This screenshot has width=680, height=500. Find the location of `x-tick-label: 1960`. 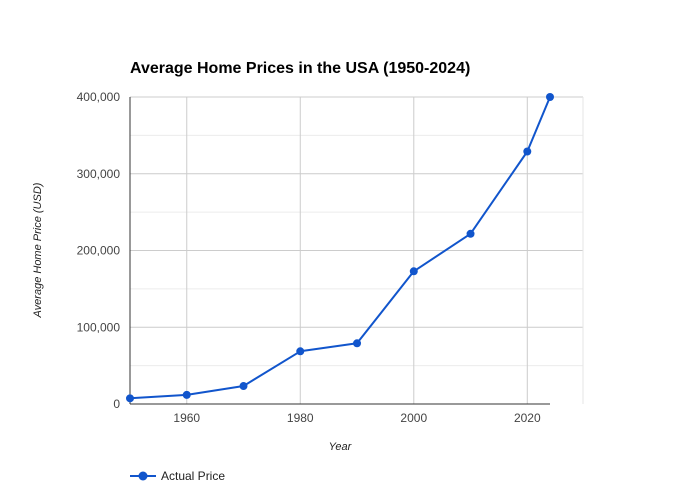

x-tick-label: 1960 is located at coordinates (186, 418).